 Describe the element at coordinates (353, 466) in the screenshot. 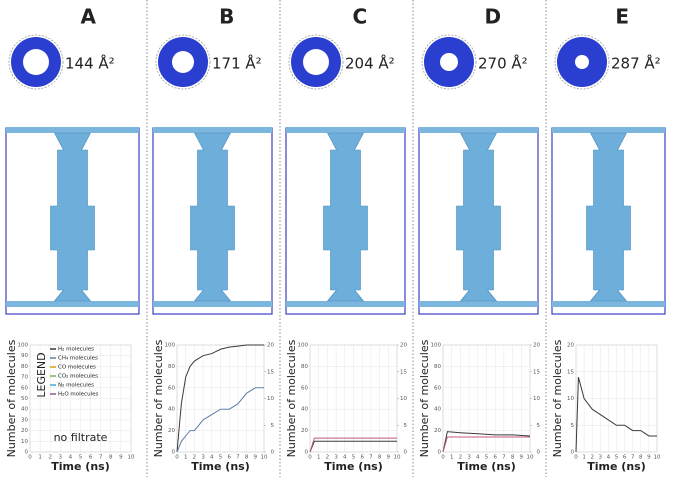

I see `x-axis-label: Time (ns)` at that location.